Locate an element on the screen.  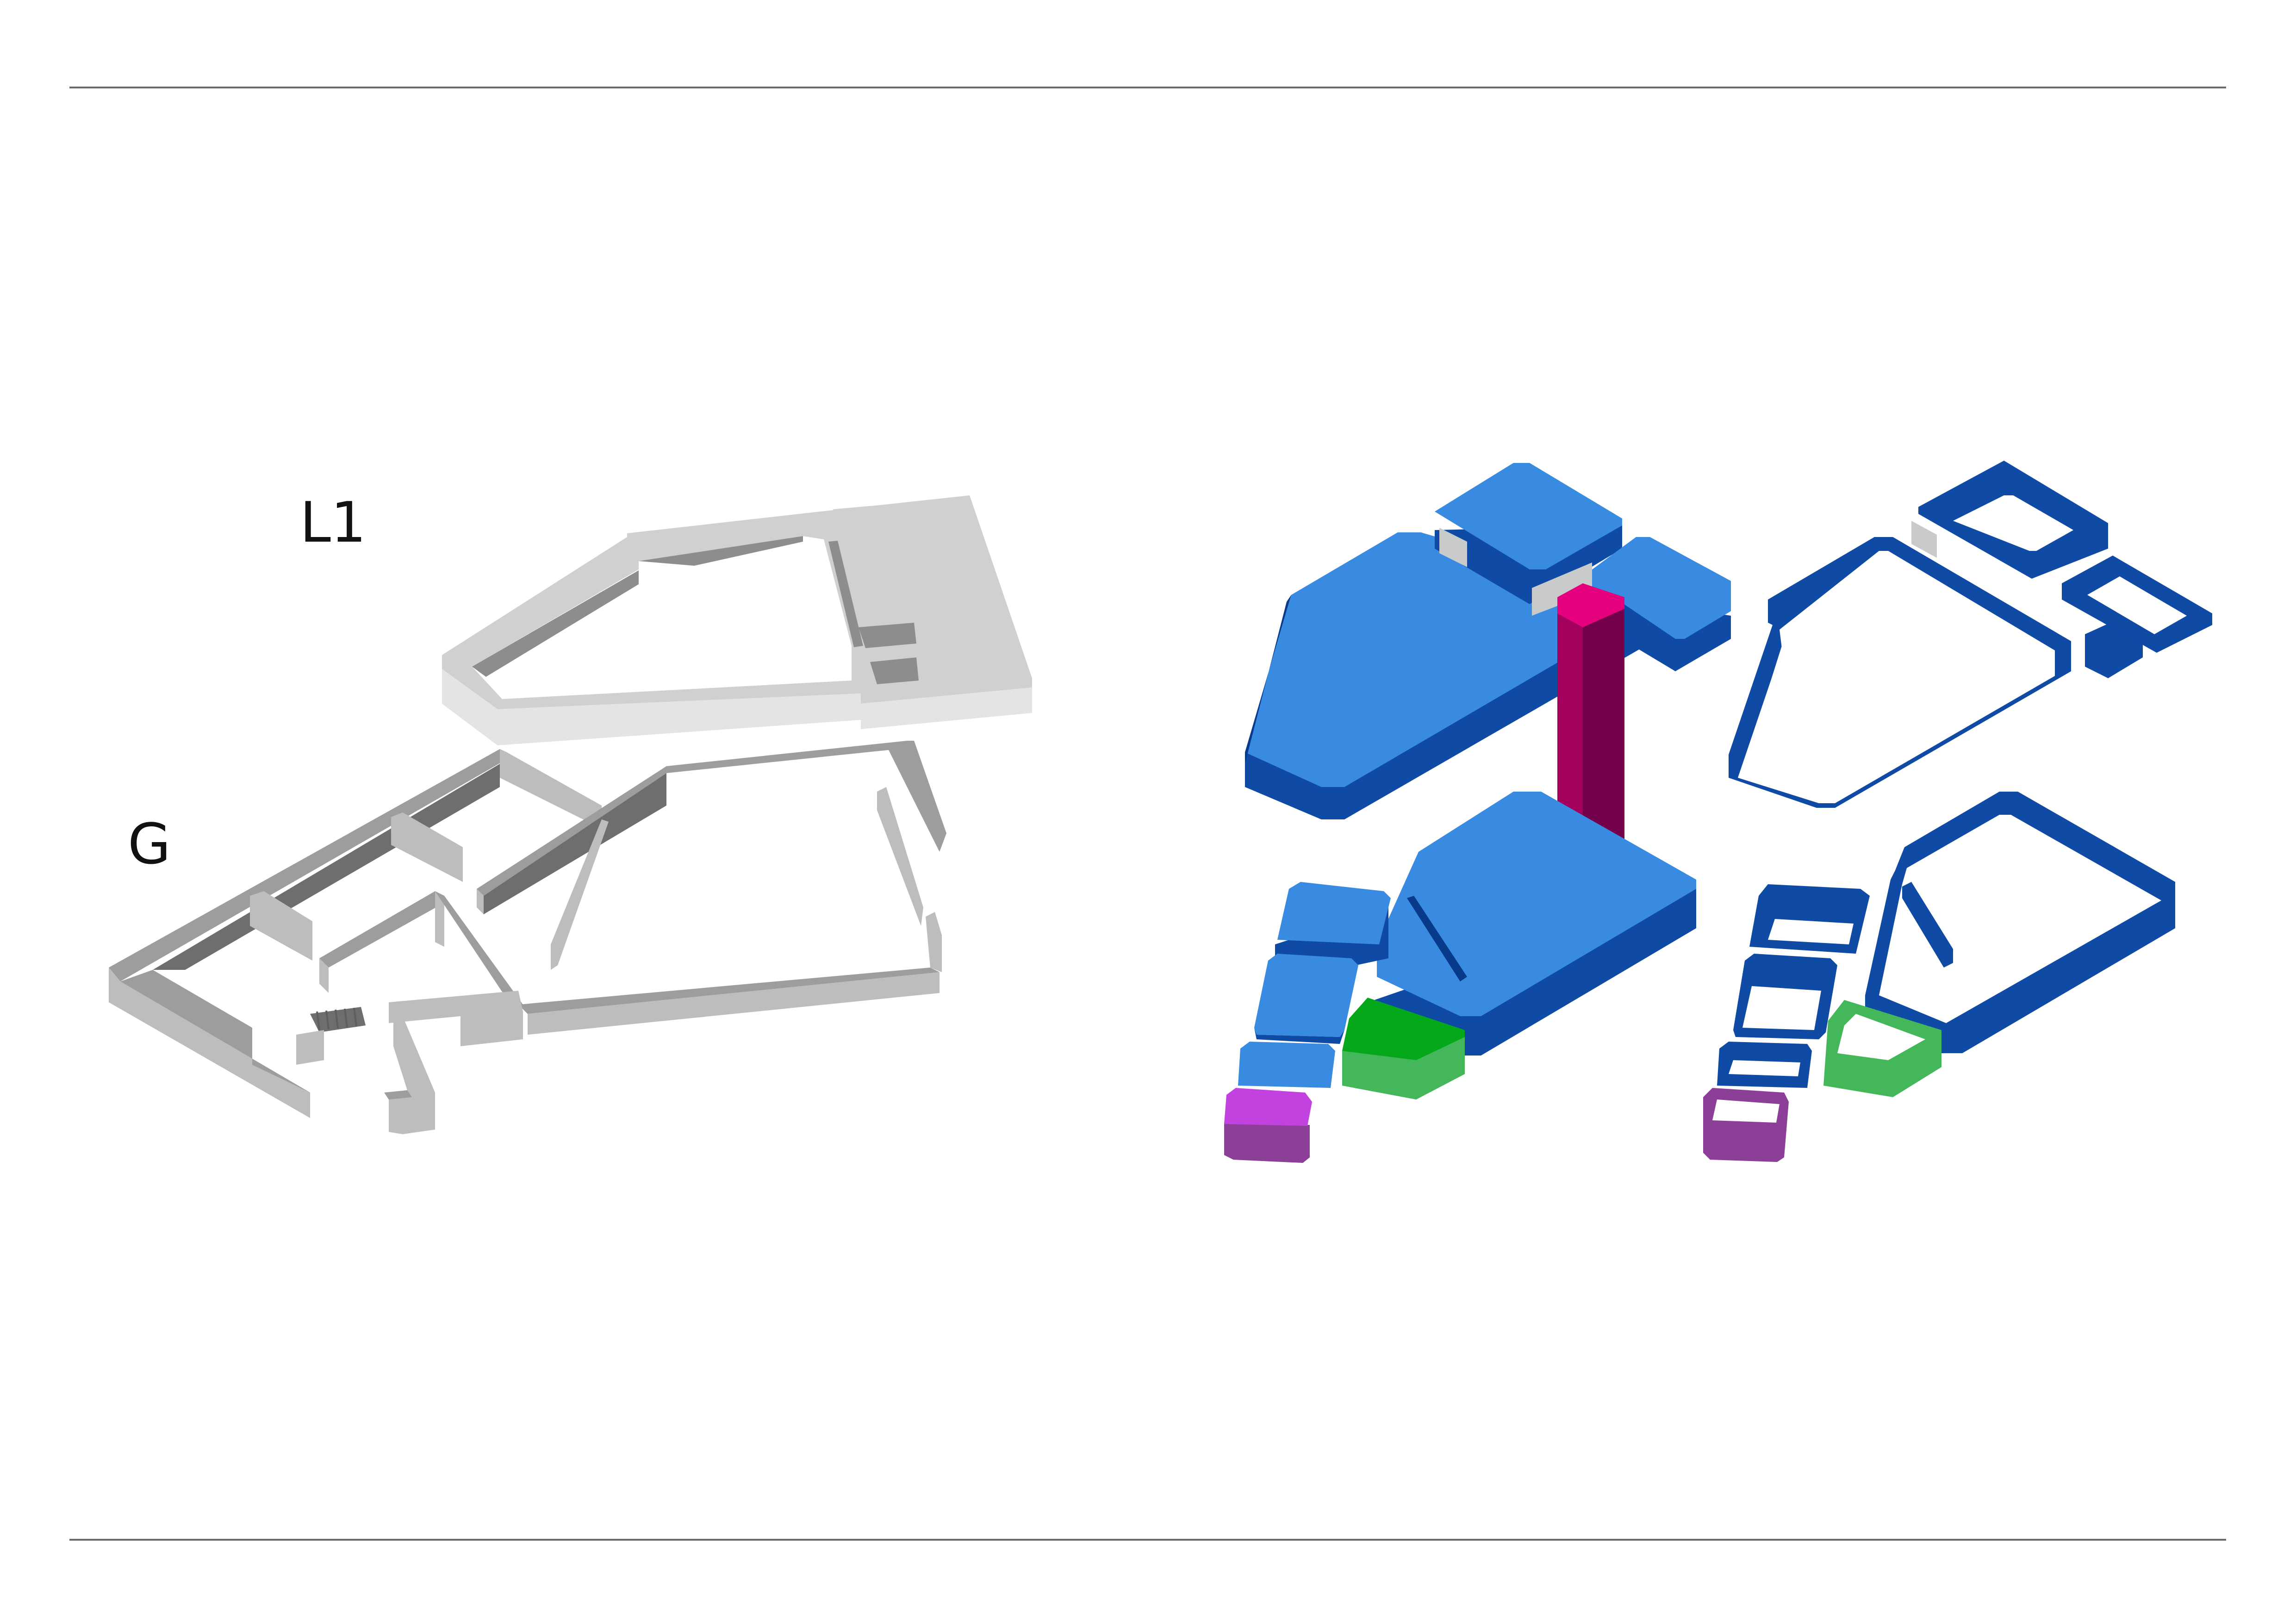
core-side is located at coordinates (1603, 724).